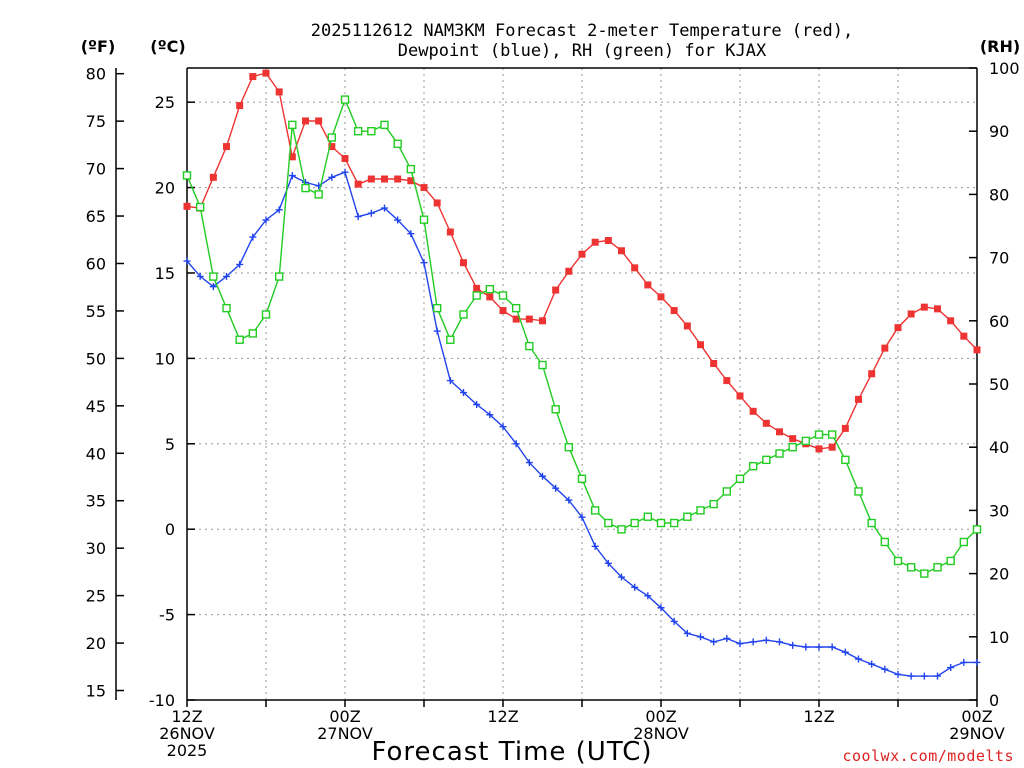 This screenshot has width=1024, height=768. Describe the element at coordinates (96, 596) in the screenshot. I see `fahrenheit-tick-label: 25` at that location.